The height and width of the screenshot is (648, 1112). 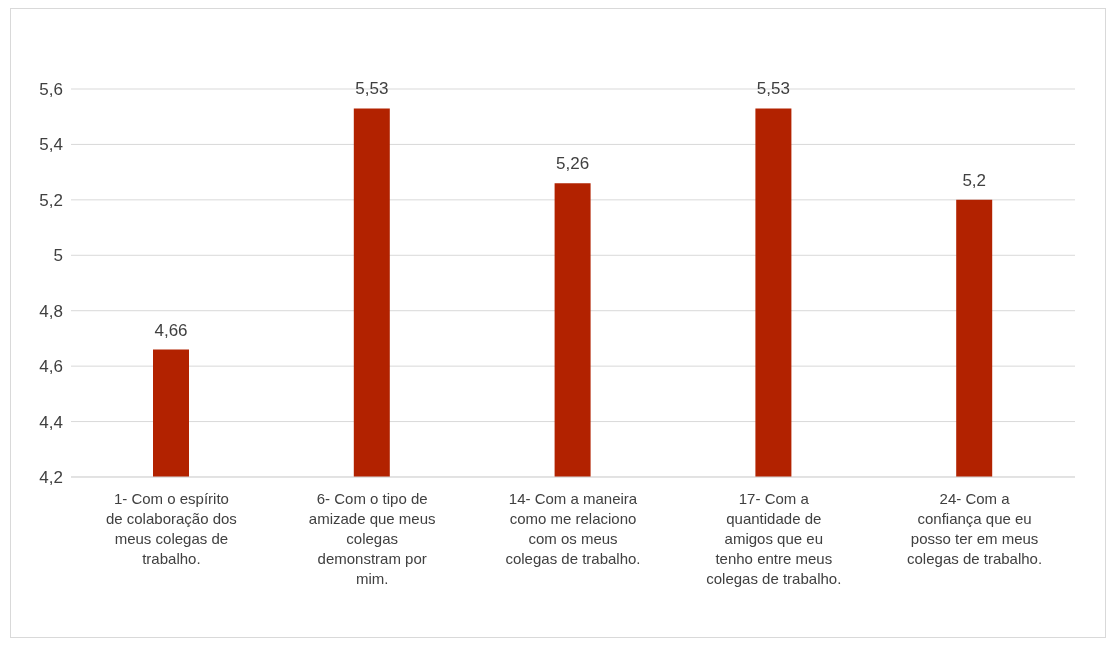 What do you see at coordinates (51, 145) in the screenshot?
I see `y-tick-label: 5,4` at bounding box center [51, 145].